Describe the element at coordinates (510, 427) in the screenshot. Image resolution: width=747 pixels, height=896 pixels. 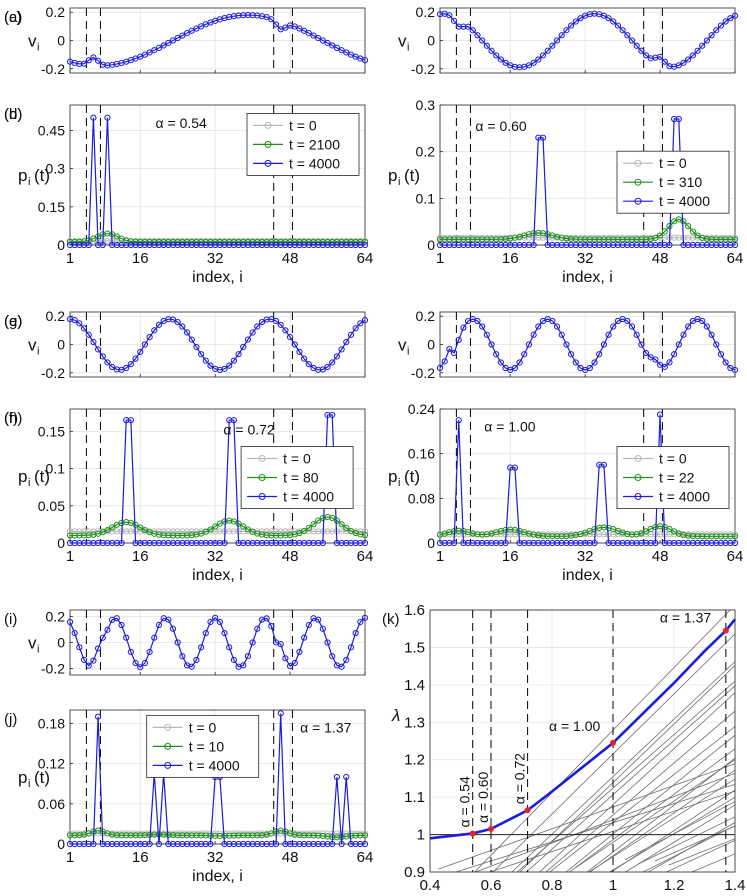
I see `alpha-label: α = 1.00` at that location.